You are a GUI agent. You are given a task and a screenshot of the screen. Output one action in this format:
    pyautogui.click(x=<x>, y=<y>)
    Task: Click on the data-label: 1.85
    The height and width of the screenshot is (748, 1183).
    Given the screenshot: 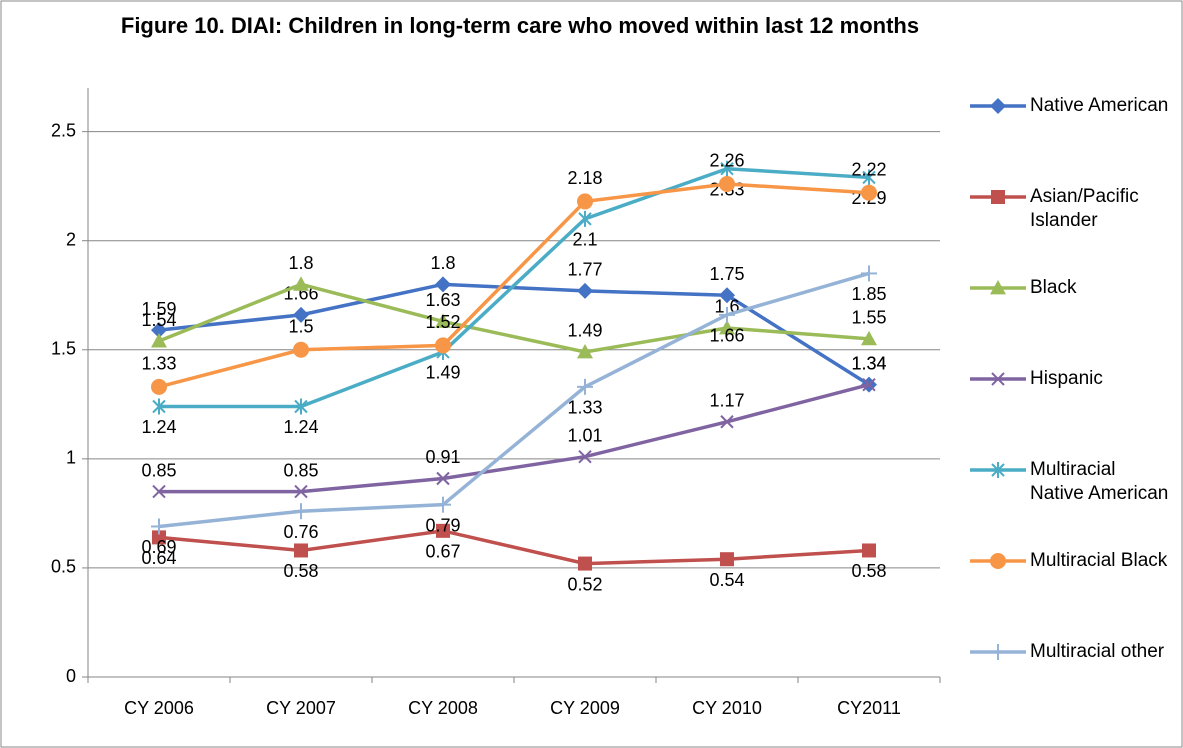 What is the action you would take?
    pyautogui.click(x=868, y=294)
    